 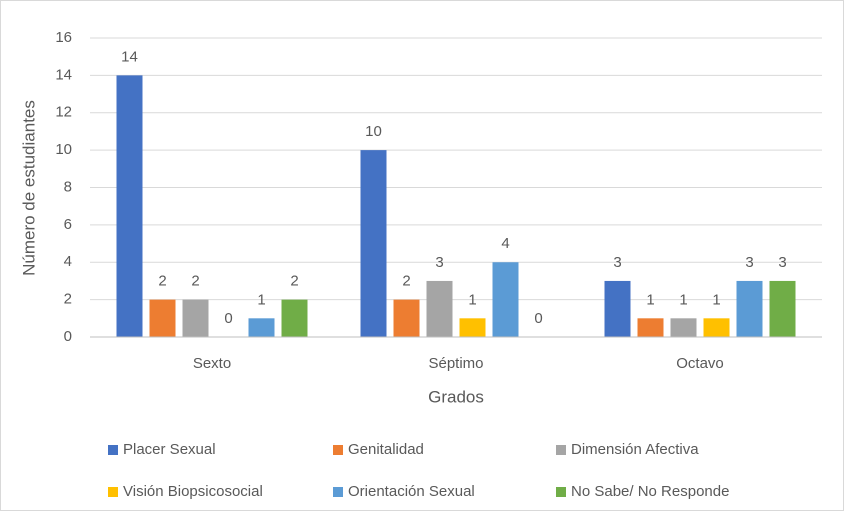 I want to click on y-tick-label: 8, so click(x=68, y=186).